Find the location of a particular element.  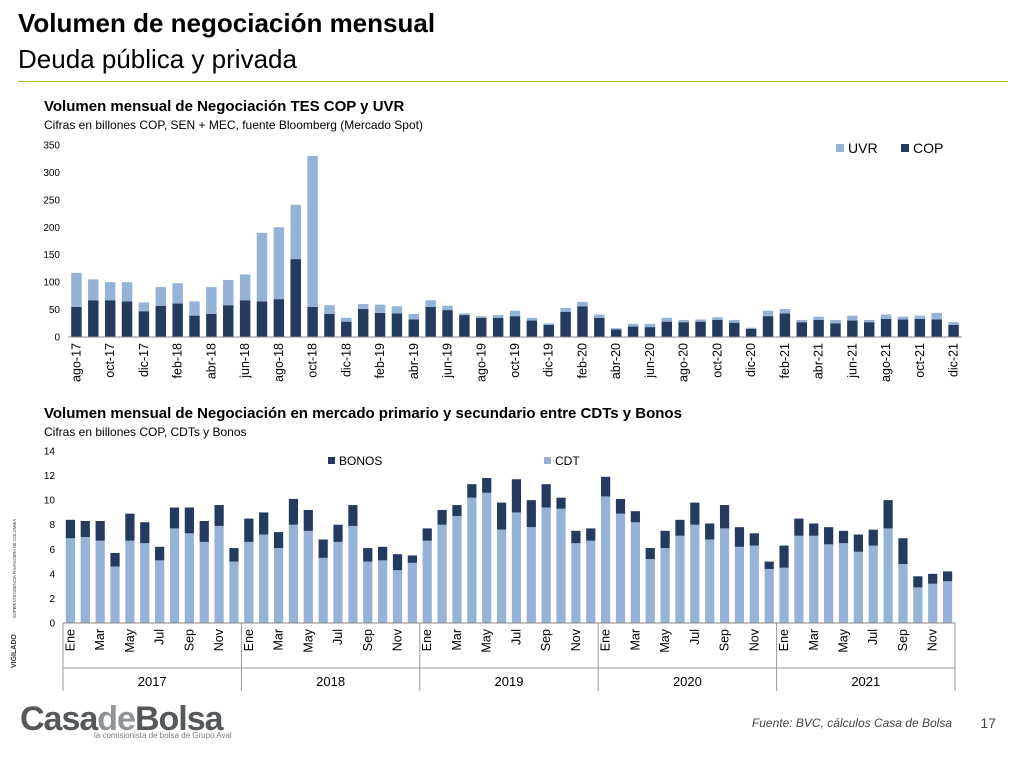

x-tick-label: ago-21 is located at coordinates (886, 362).